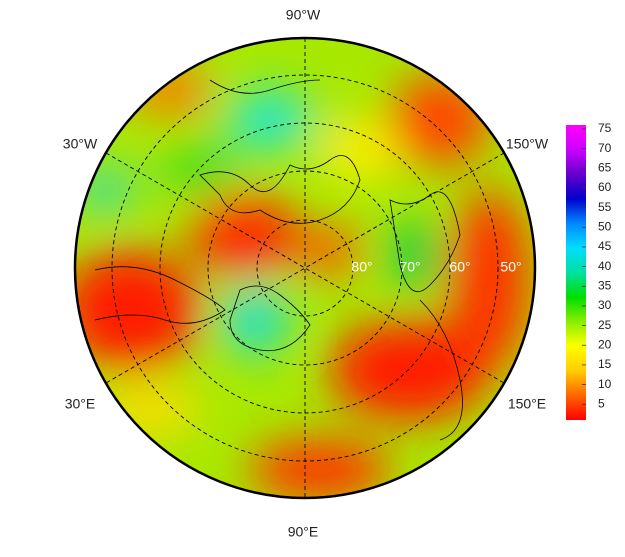  I want to click on colorbar-tick-label: 75, so click(605, 128).